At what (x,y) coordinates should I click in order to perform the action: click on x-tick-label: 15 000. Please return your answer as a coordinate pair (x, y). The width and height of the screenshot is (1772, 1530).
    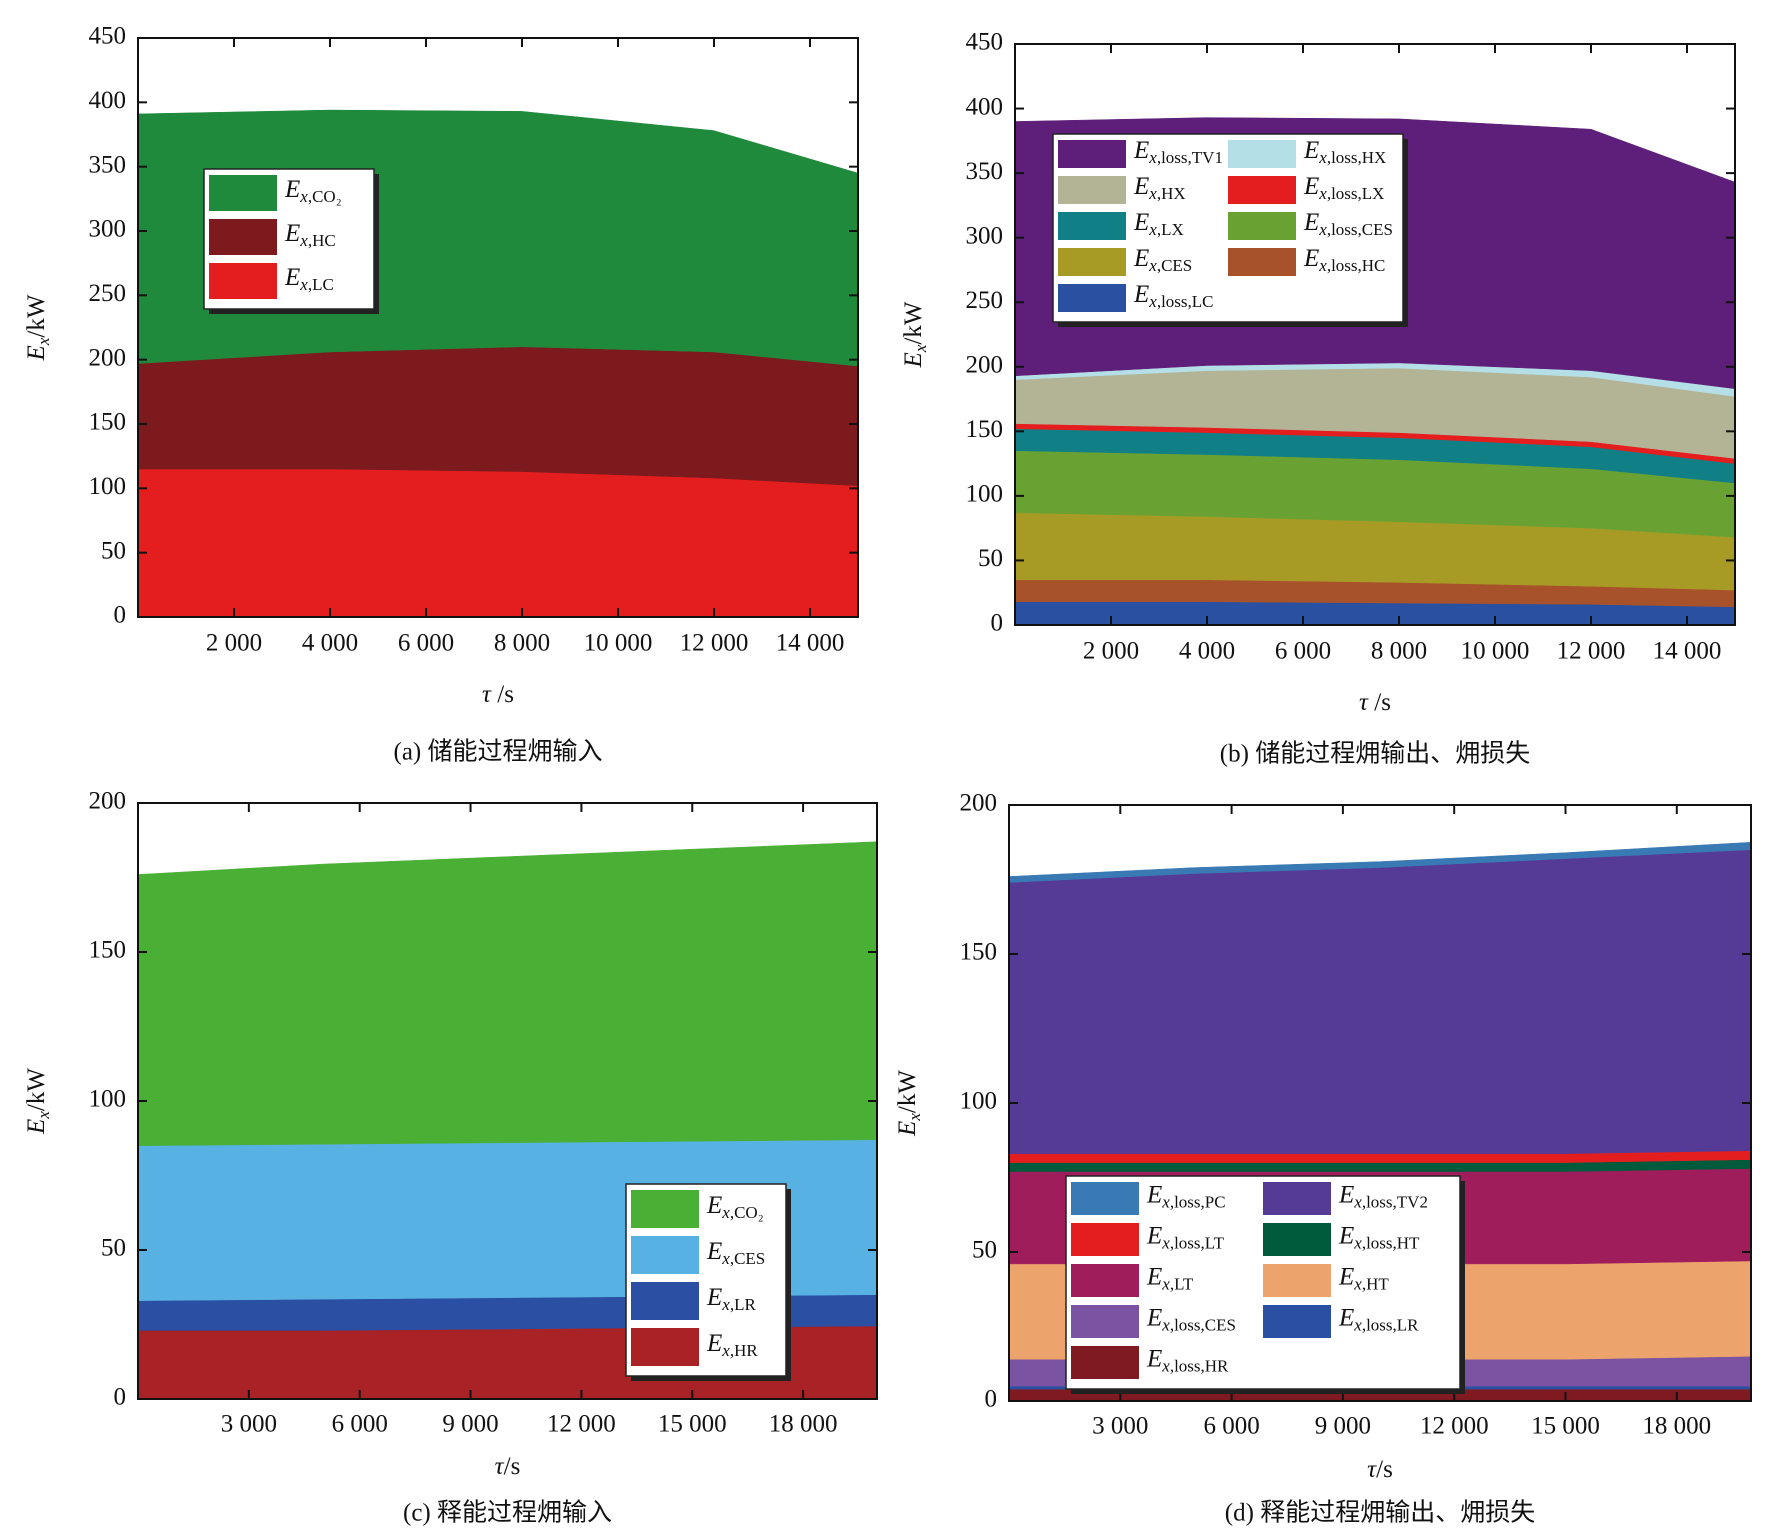
    Looking at the image, I should click on (1565, 1426).